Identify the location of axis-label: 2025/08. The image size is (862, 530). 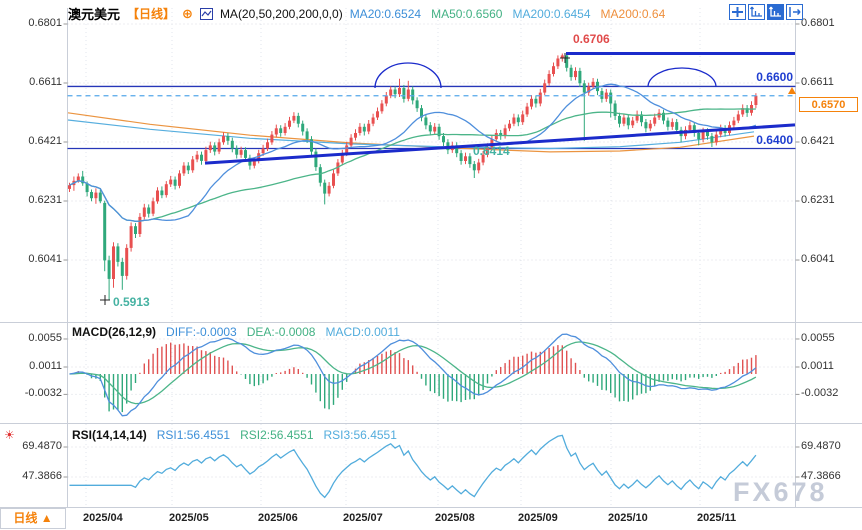
(455, 518).